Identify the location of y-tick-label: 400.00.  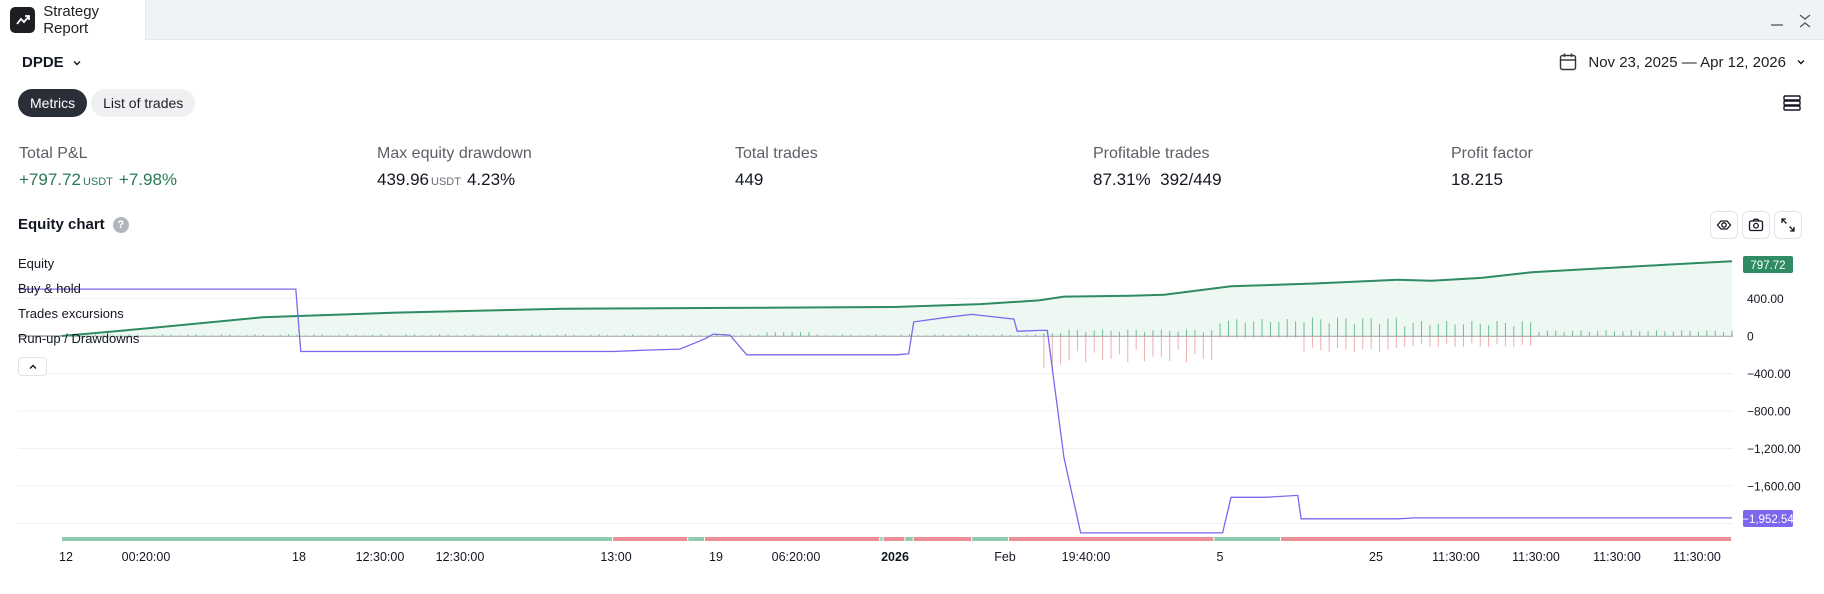
(1765, 299).